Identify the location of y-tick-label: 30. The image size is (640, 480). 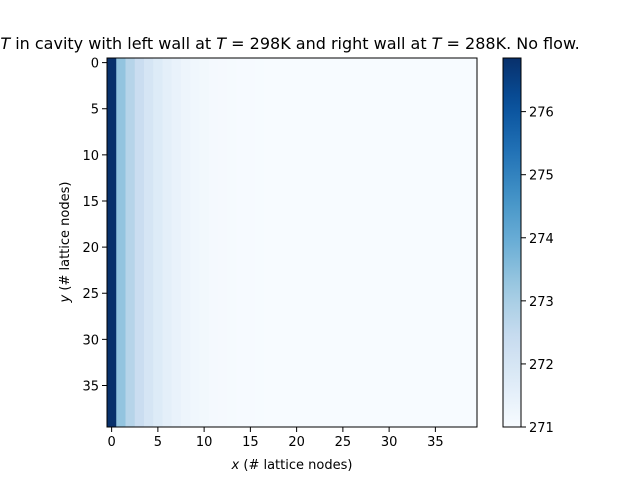
(90, 340).